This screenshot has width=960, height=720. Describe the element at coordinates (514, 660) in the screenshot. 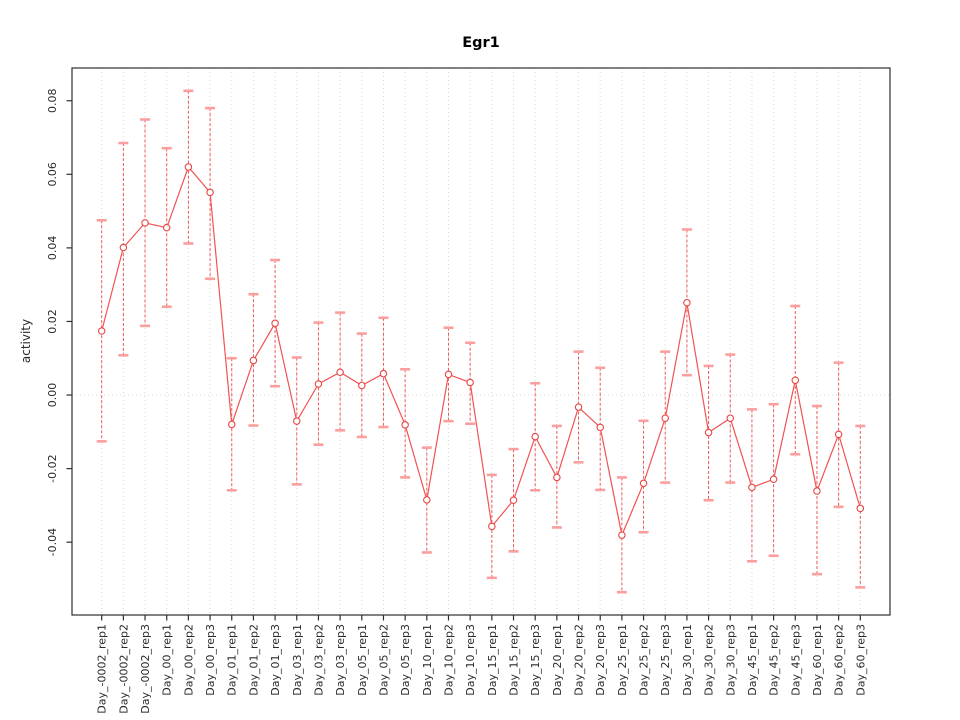

I see `x-tick-label: Day_15_rep2` at that location.